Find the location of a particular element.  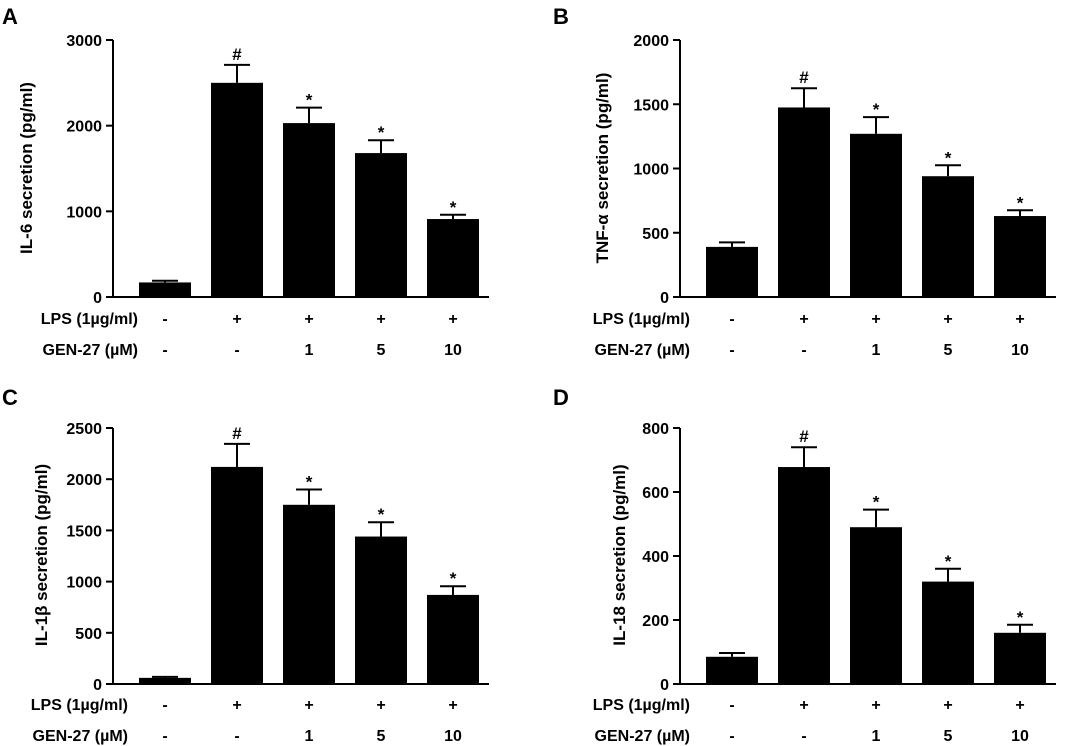

panel-letter: C is located at coordinates (10, 397).